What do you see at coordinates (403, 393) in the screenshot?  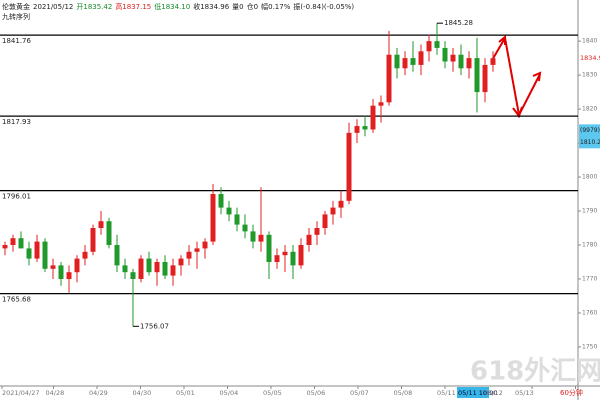 I see `x-tick-label: 05/08` at bounding box center [403, 393].